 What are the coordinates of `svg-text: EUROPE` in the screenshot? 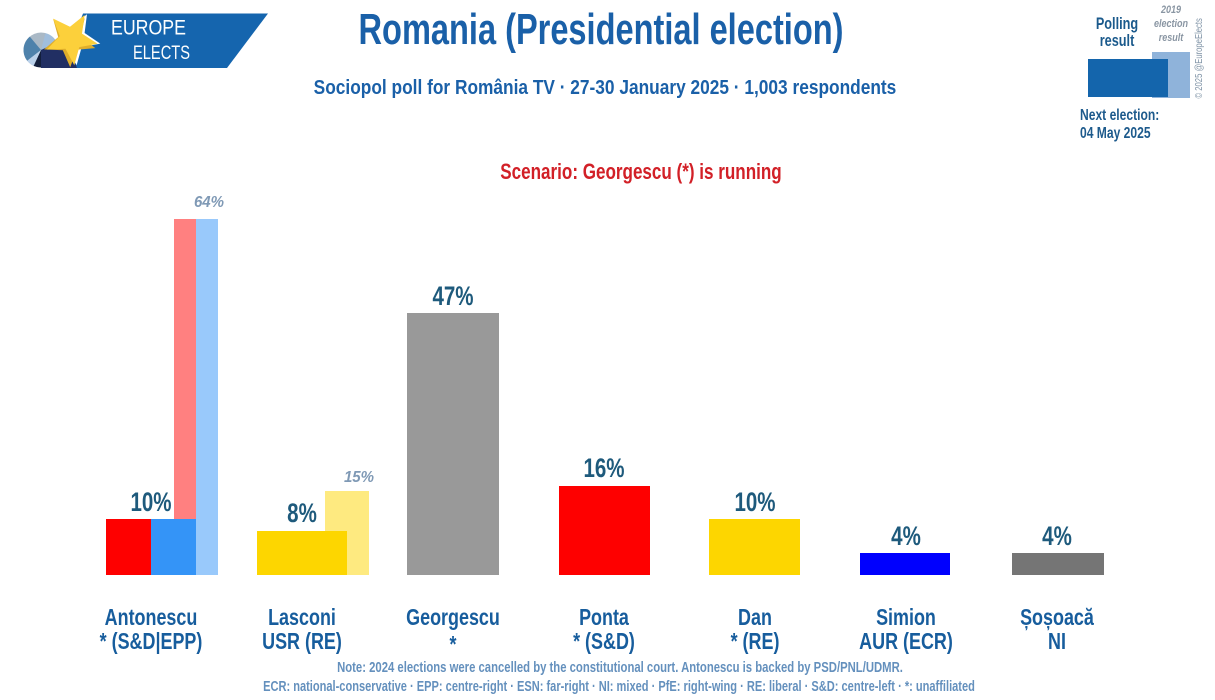 It's located at (148, 27).